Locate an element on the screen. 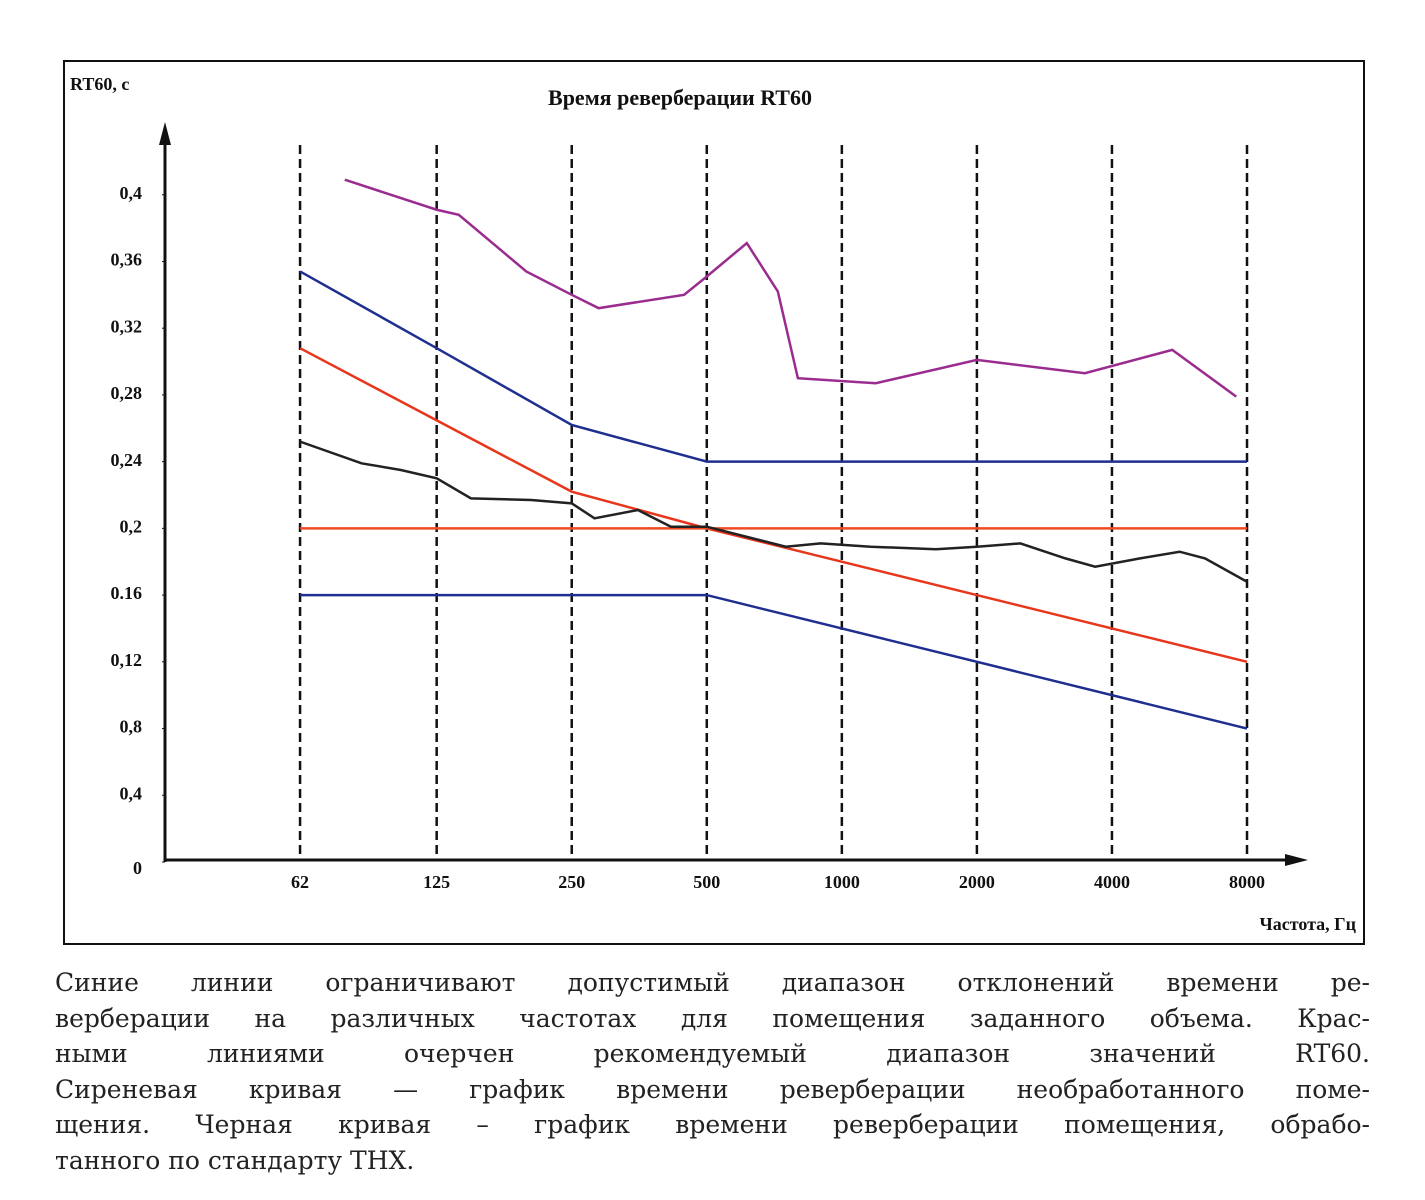 Image resolution: width=1425 pixels, height=1200 pixels. y-tick-label: 0,24 is located at coordinates (127, 460).